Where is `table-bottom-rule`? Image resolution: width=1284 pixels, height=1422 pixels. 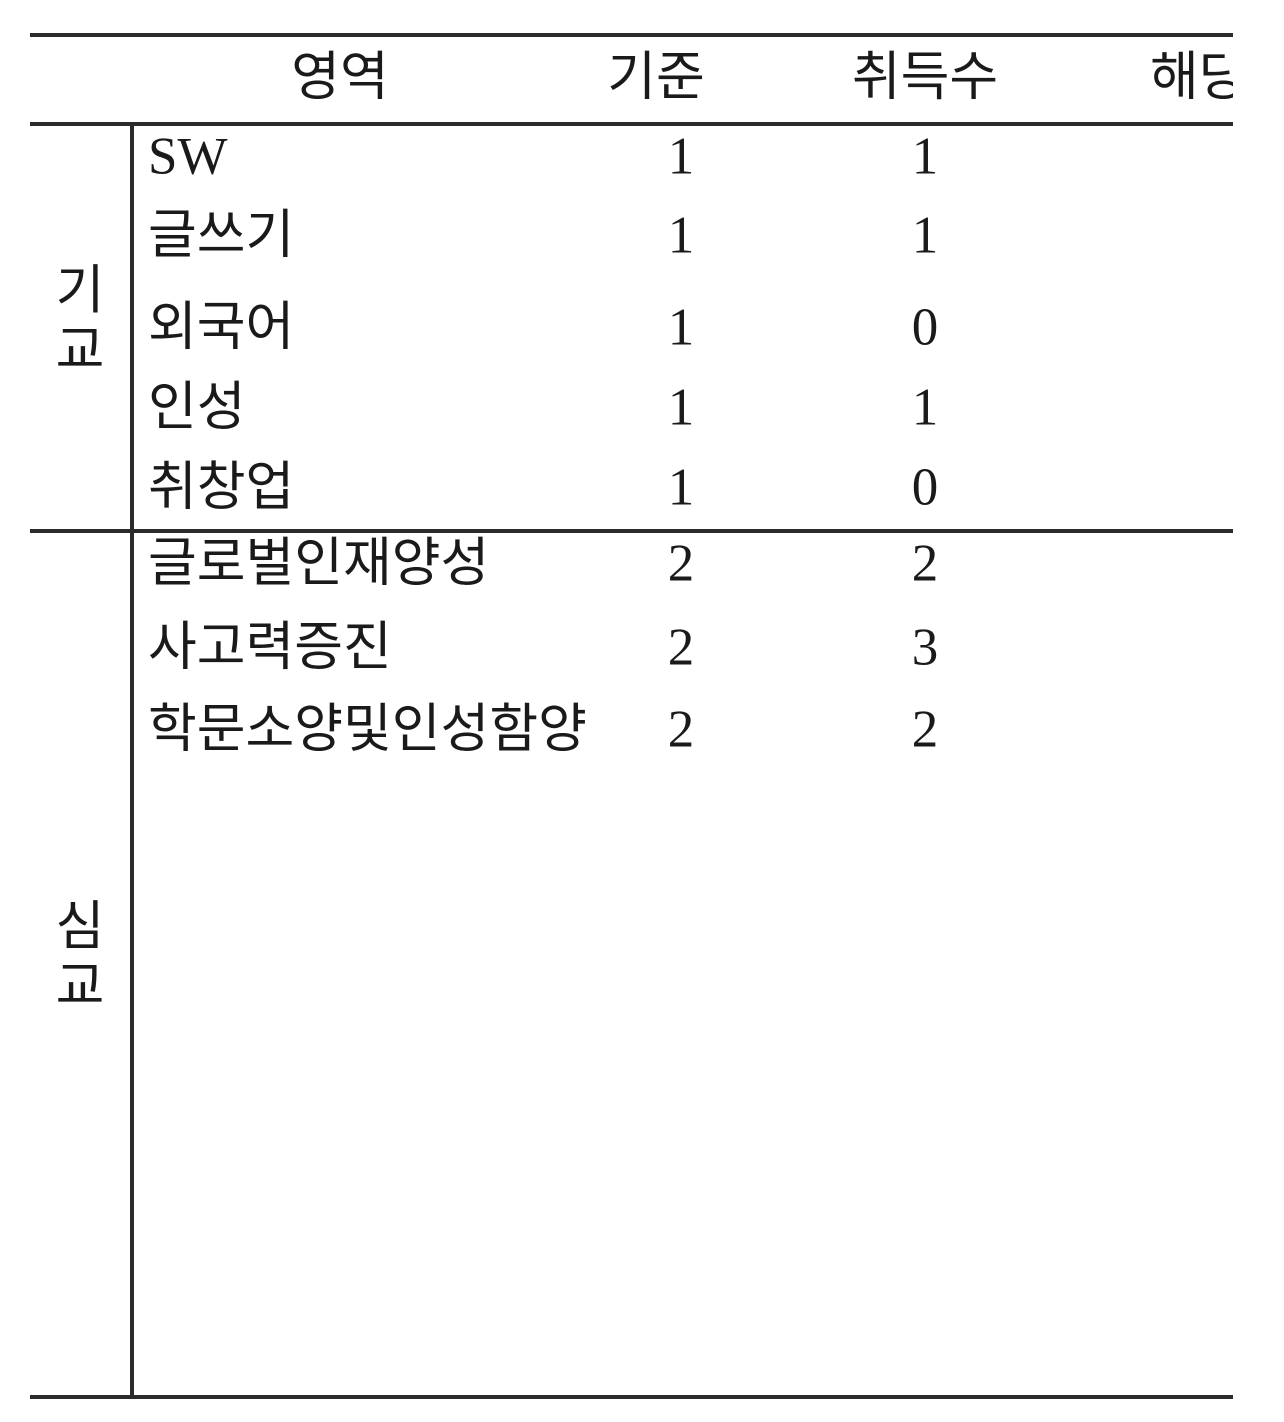 table-bottom-rule is located at coordinates (631, 1397).